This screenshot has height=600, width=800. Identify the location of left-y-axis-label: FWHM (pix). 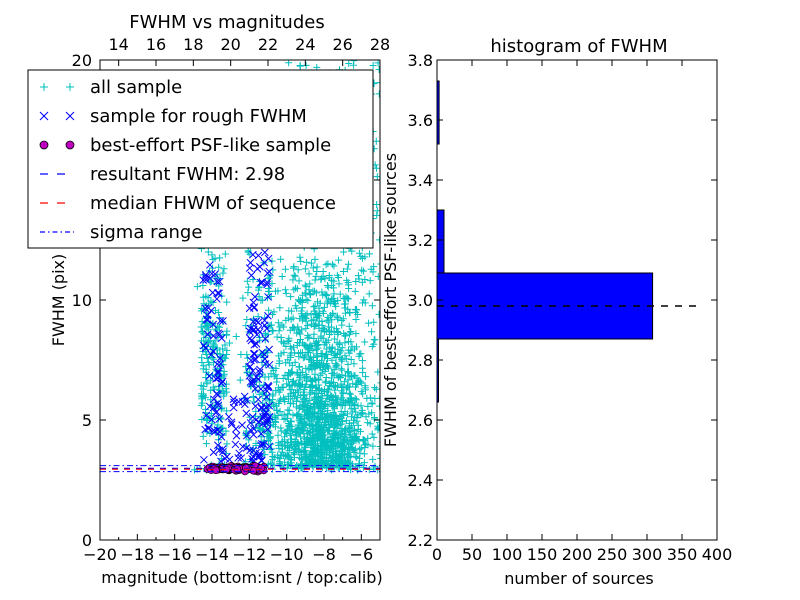
(58, 300).